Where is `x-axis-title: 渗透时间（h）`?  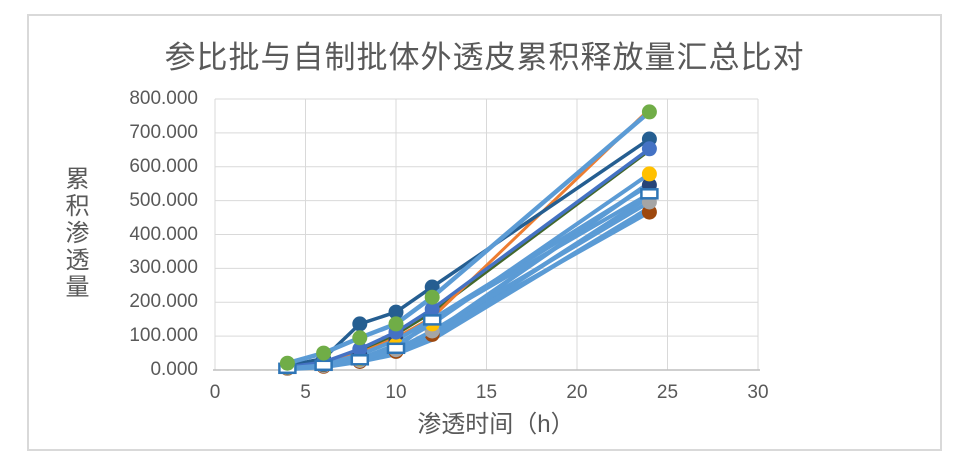 x-axis-title: 渗透时间（h） is located at coordinates (496, 424).